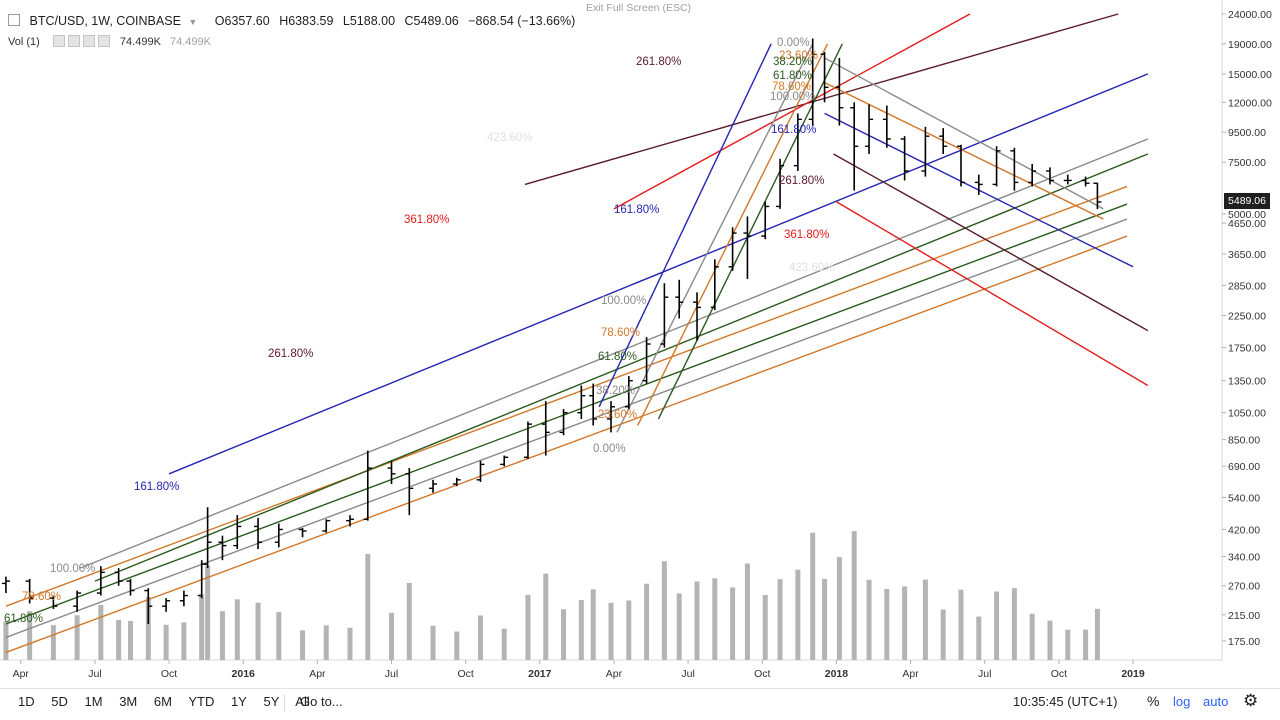 This screenshot has width=1280, height=720. Describe the element at coordinates (72, 569) in the screenshot. I see `fib-level-label: 100.00%` at that location.